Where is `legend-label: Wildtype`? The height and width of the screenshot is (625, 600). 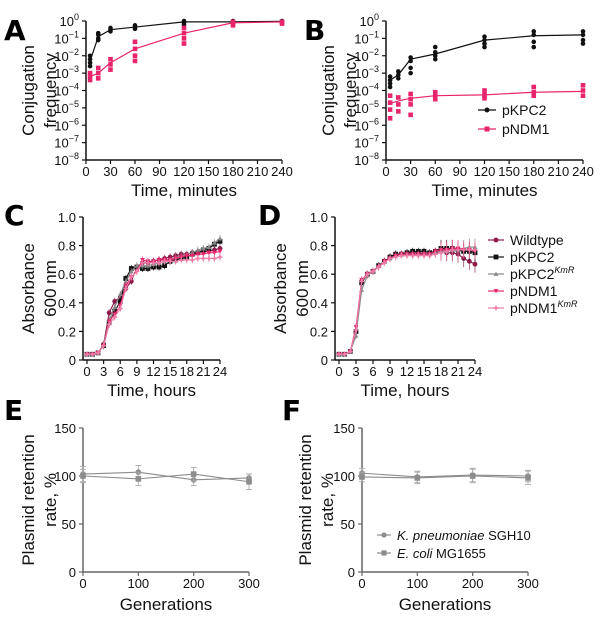
legend-label: Wildtype is located at coordinates (537, 240).